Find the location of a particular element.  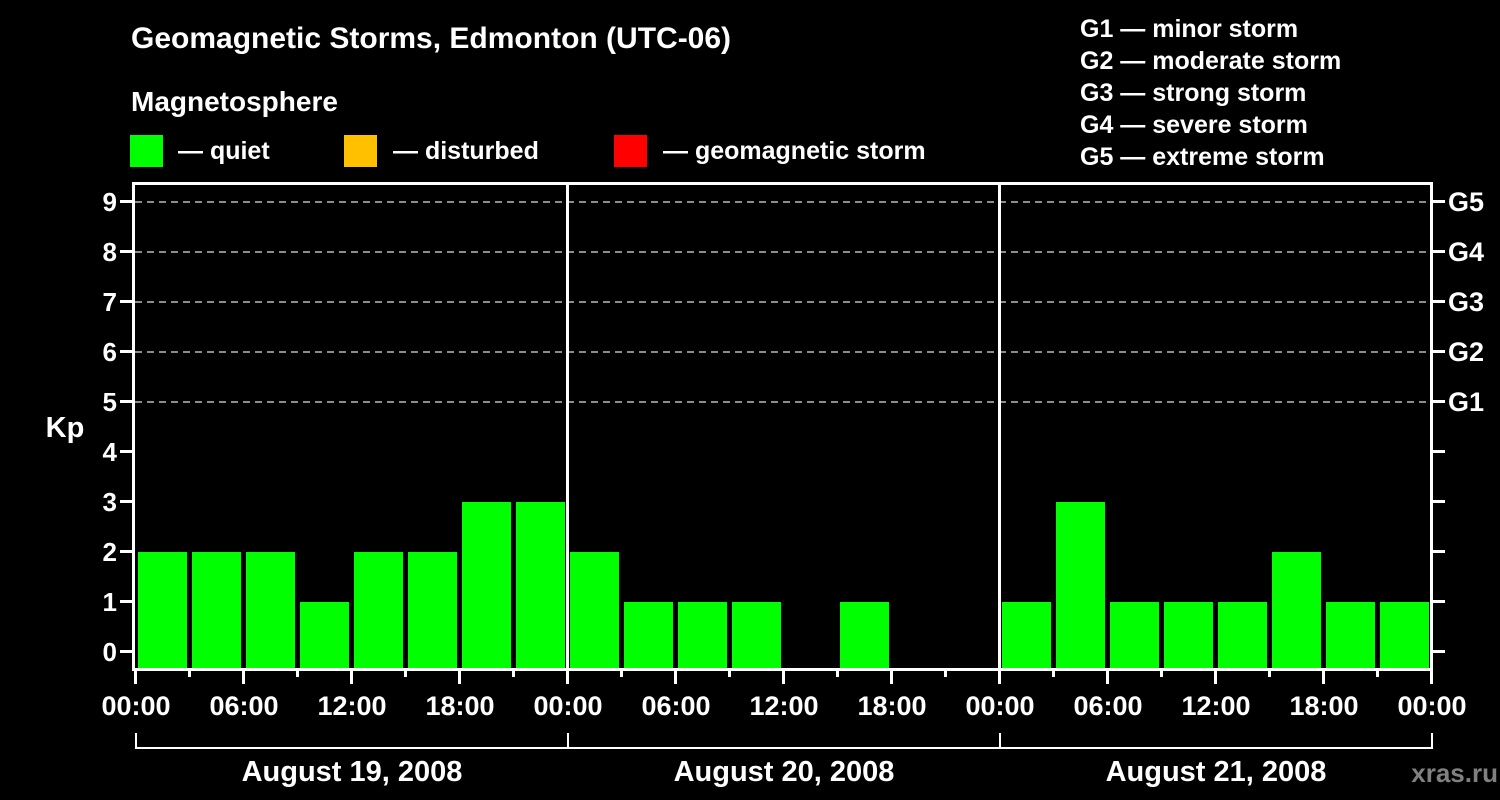

quiet-label: — quiet is located at coordinates (224, 151).